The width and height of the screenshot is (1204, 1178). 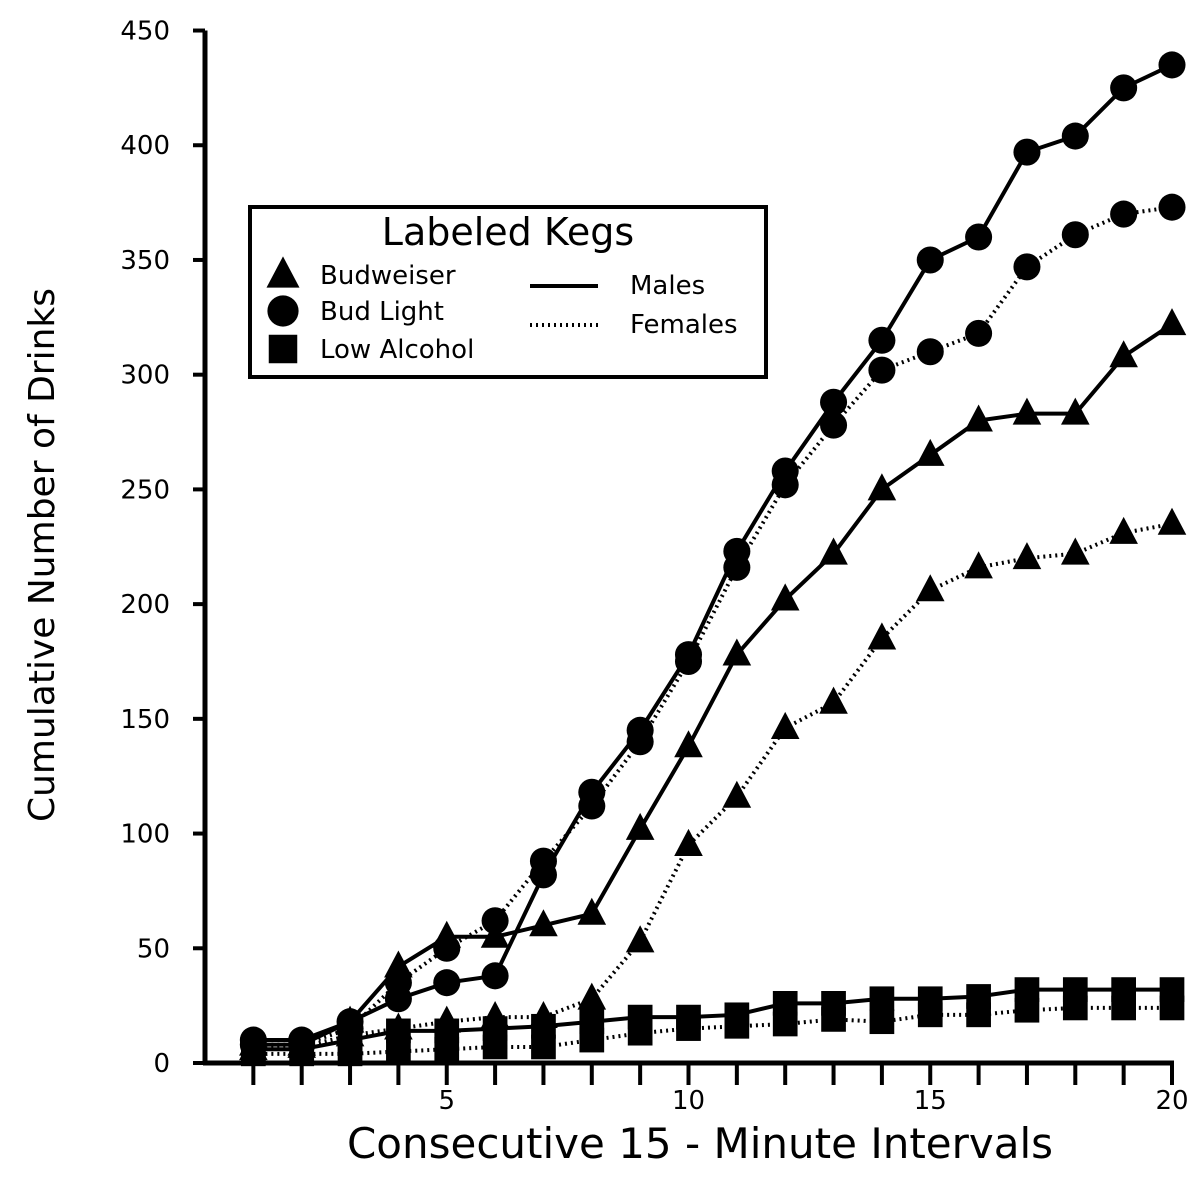 I want to click on legend-marker-square, so click(x=283, y=349).